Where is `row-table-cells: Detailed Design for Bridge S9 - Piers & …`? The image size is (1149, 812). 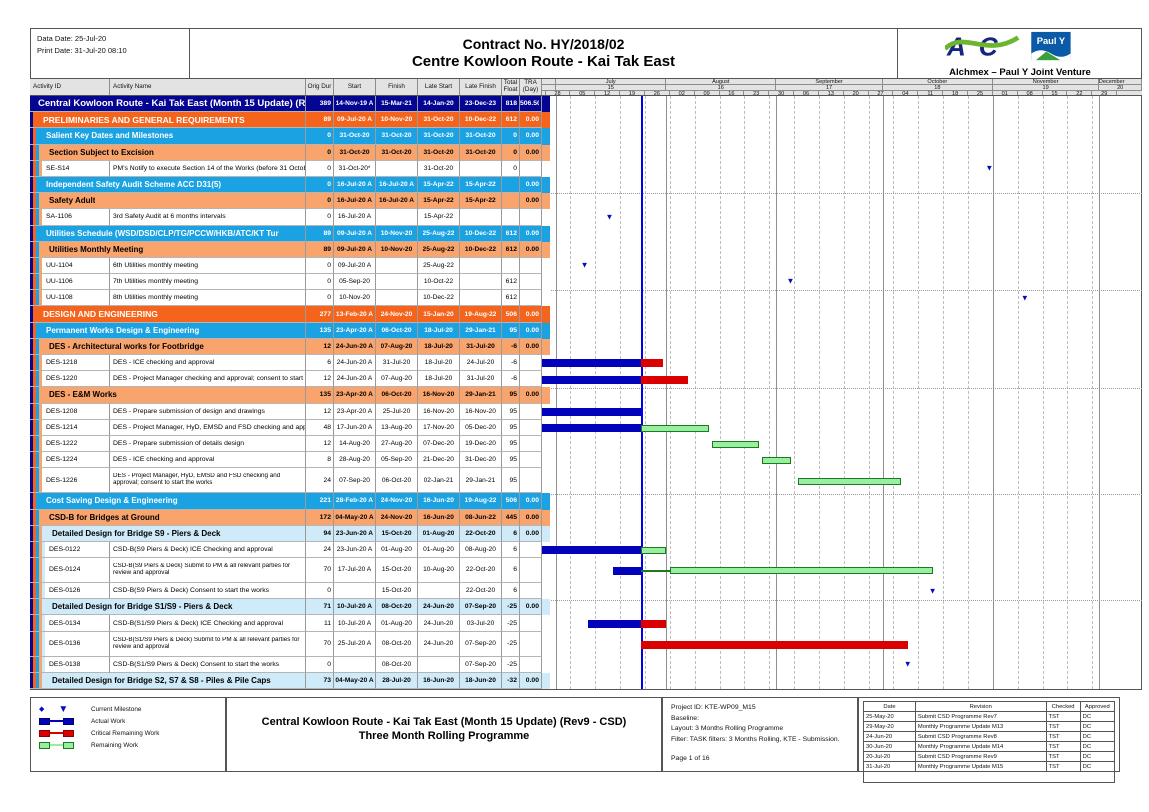 row-table-cells: Detailed Design for Bridge S9 - Piers & … is located at coordinates (286, 533).